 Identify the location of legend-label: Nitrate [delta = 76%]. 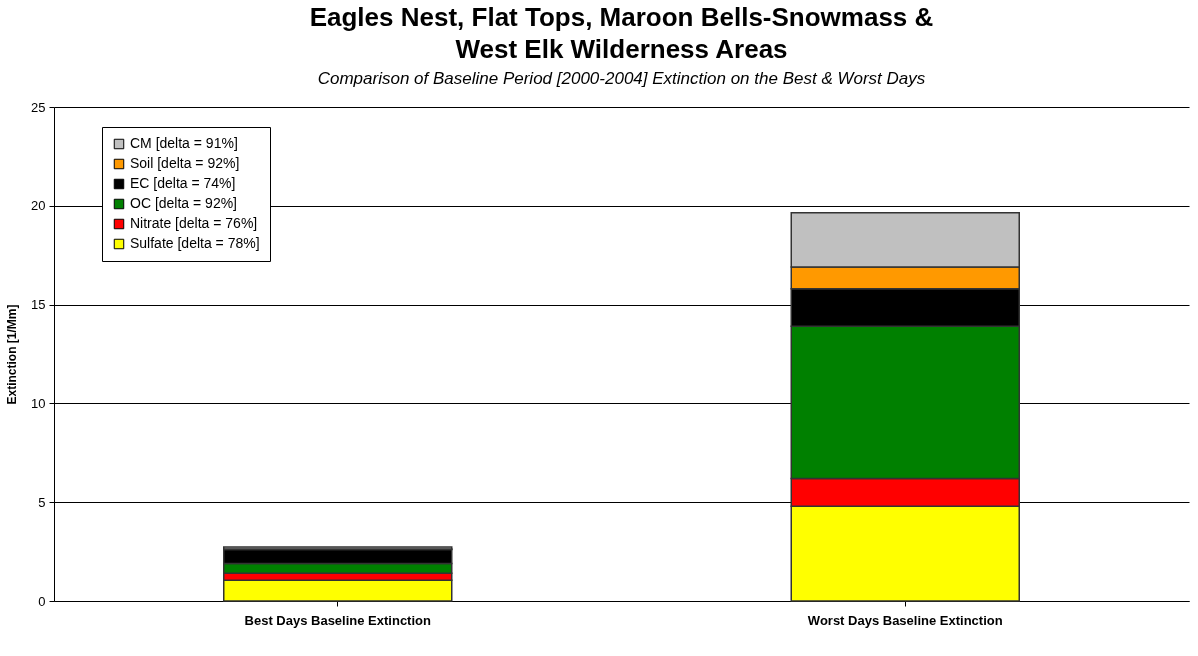
(194, 223).